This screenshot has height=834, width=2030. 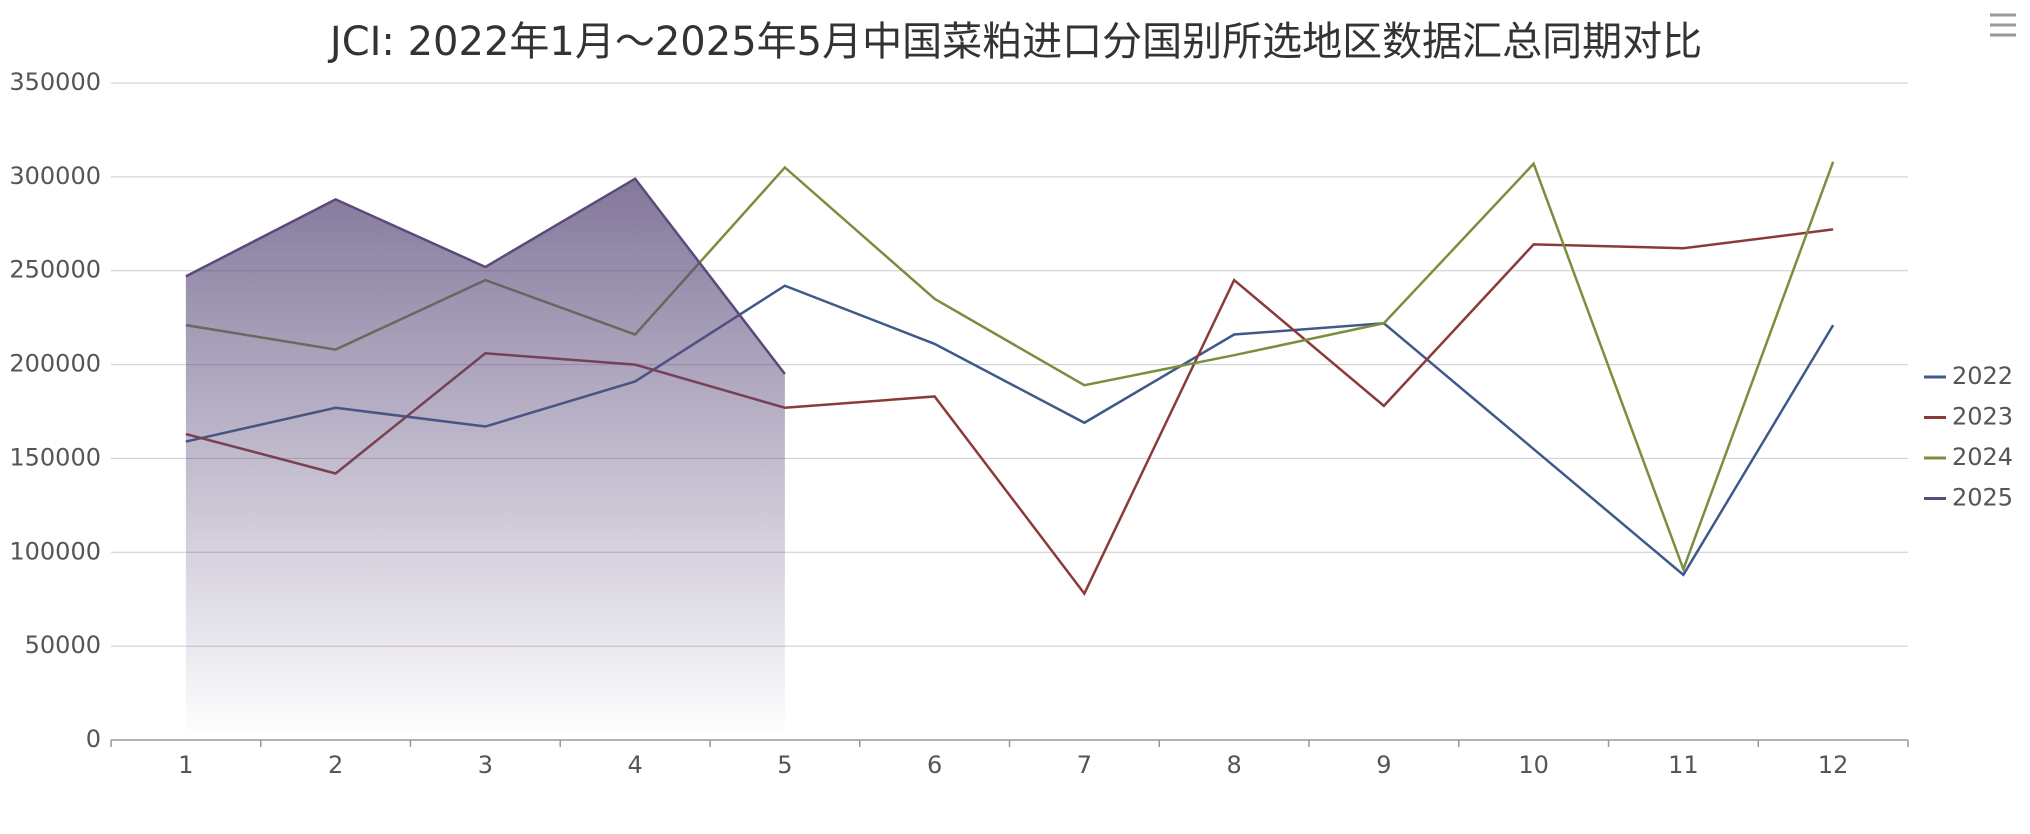 I want to click on legend-label: 2022, so click(x=1982, y=376).